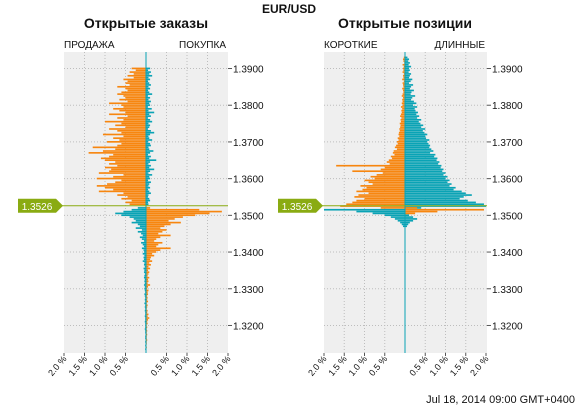 This screenshot has width=579, height=409. What do you see at coordinates (439, 366) in the screenshot?
I see `x-tick-label: 1.0 %` at bounding box center [439, 366].